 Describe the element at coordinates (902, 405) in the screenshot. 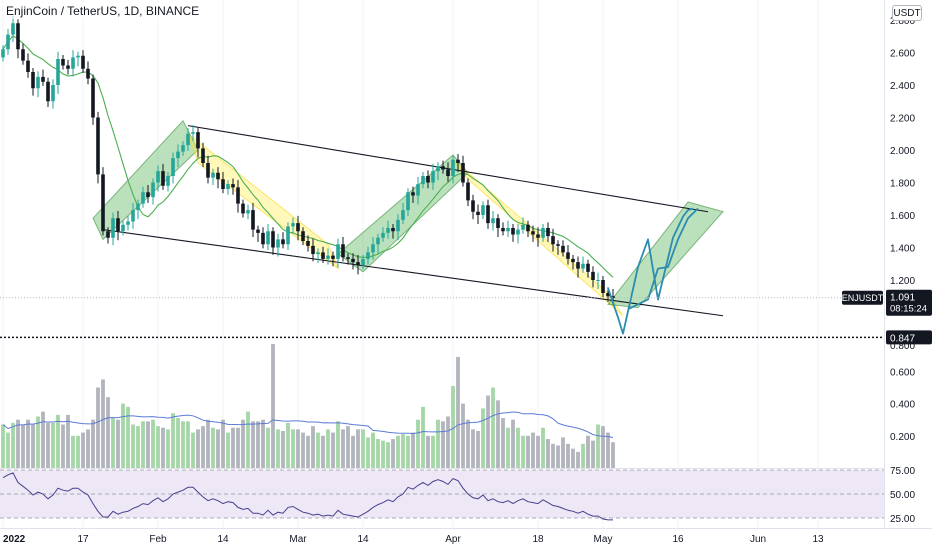

I see `volume-tick-label: 0.400` at that location.